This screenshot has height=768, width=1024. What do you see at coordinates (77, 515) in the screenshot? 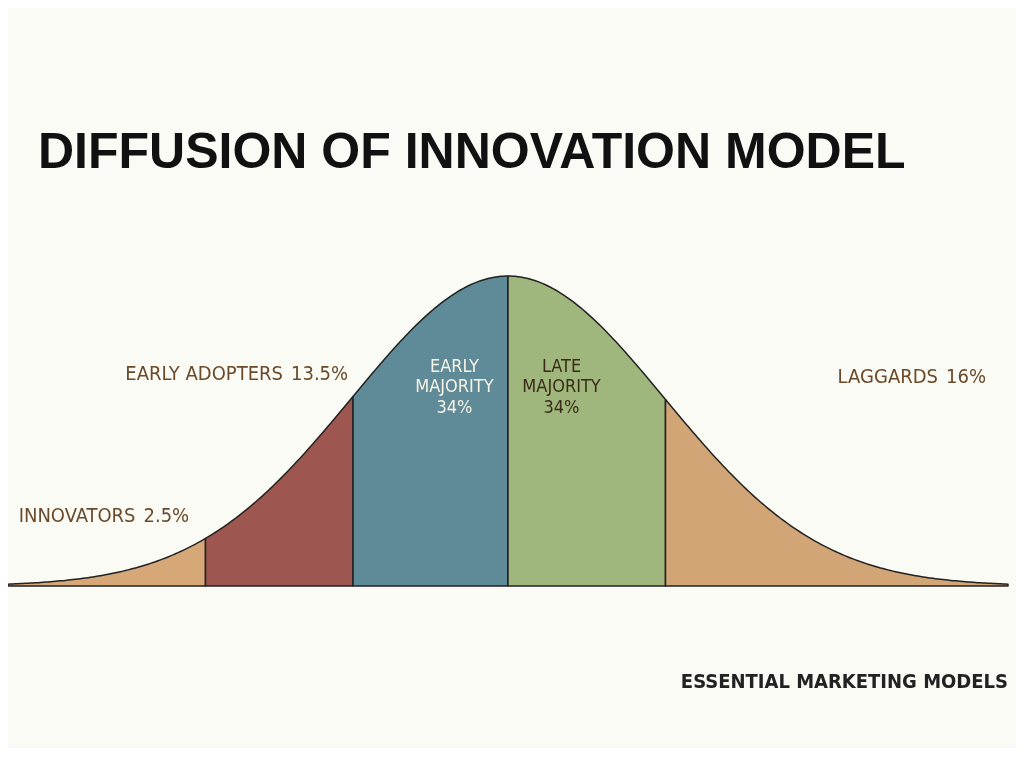
I see `category-label: INNOVATORS` at bounding box center [77, 515].